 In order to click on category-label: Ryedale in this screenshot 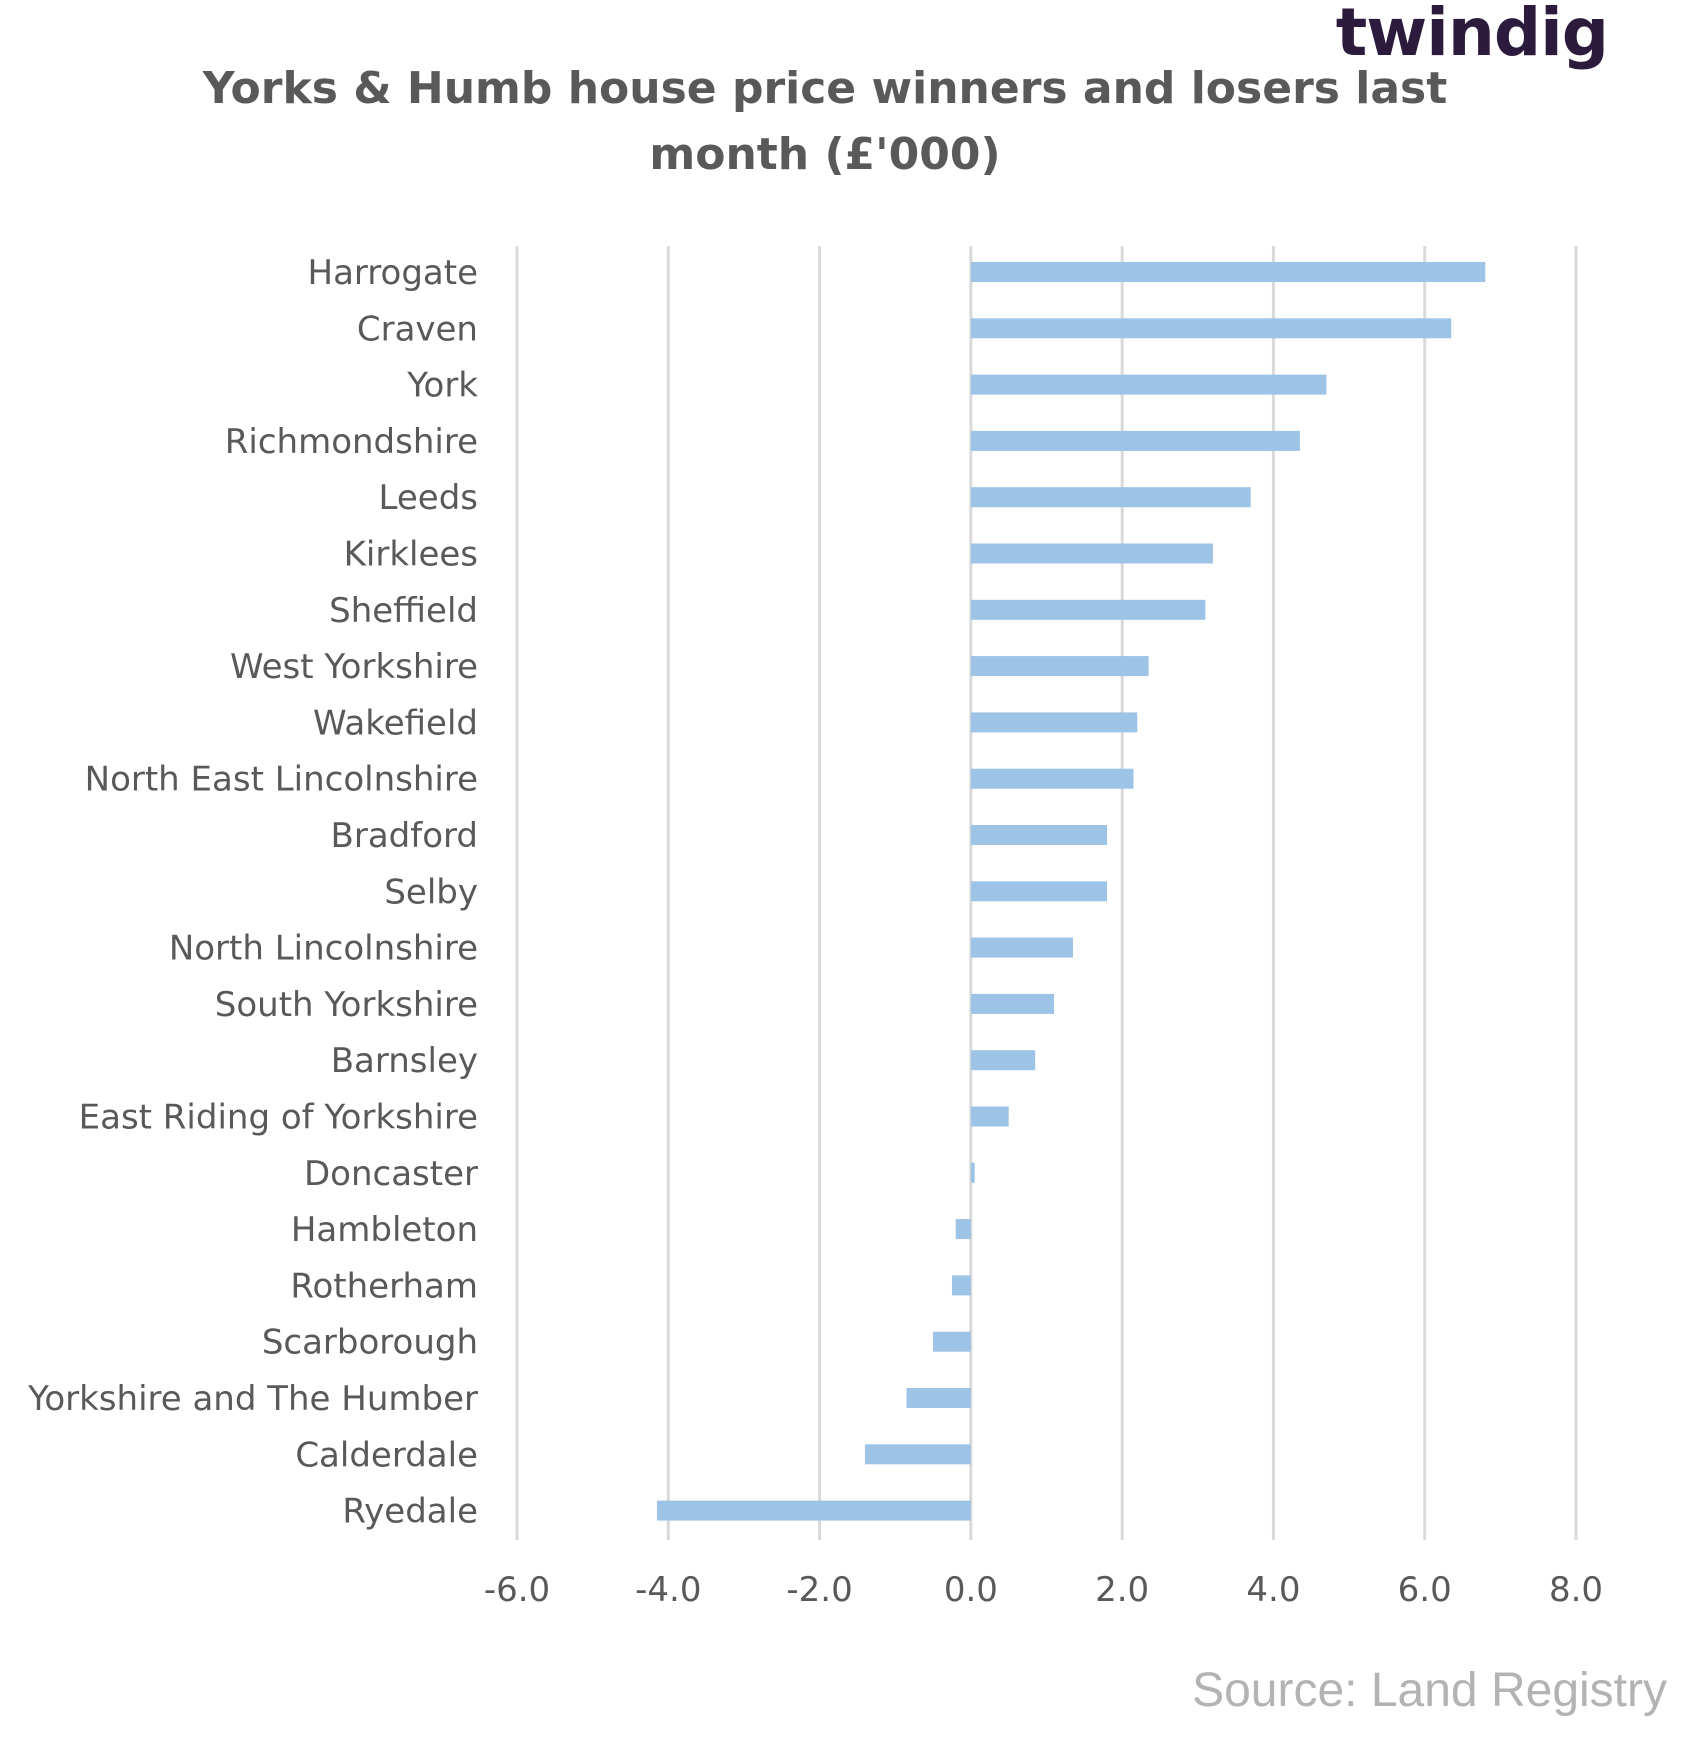, I will do `click(410, 1512)`.